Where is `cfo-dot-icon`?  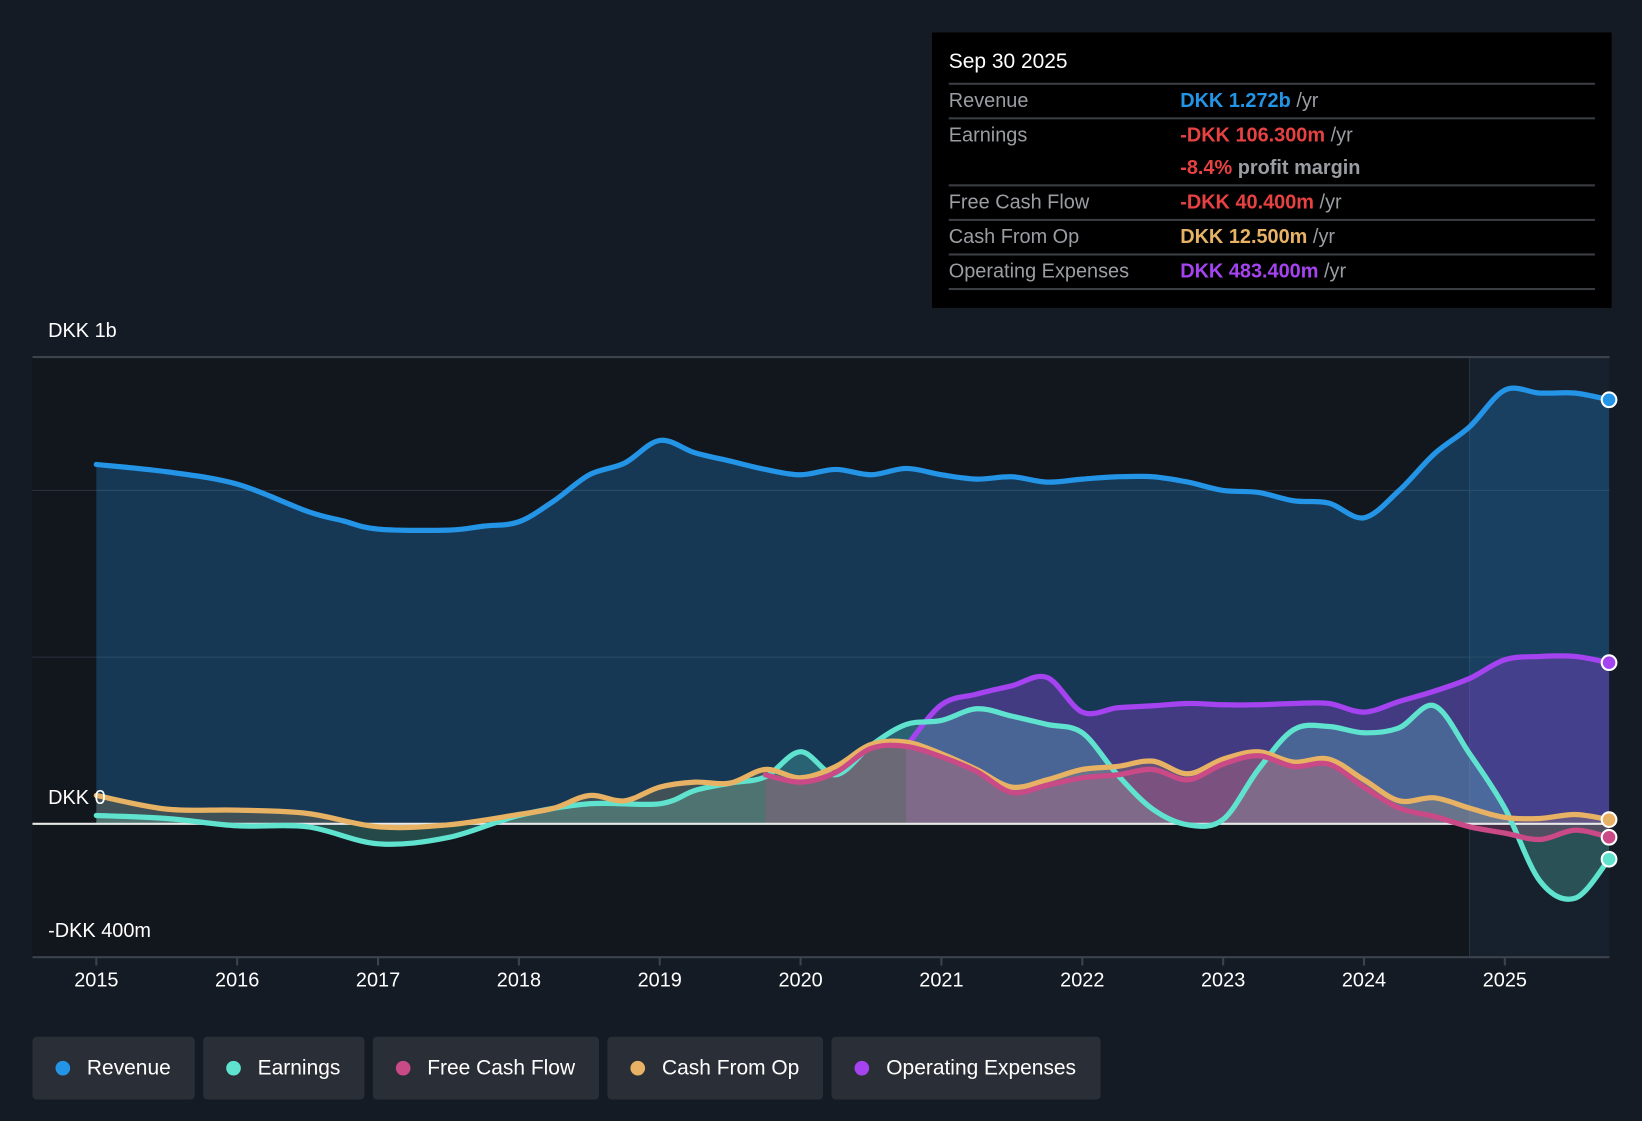 cfo-dot-icon is located at coordinates (638, 1068).